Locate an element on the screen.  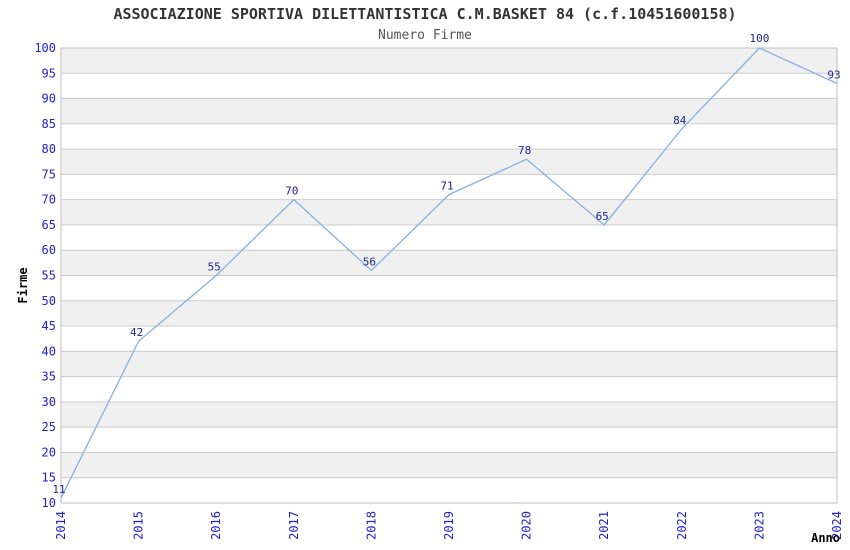
x-tick-label: 2018 is located at coordinates (371, 525).